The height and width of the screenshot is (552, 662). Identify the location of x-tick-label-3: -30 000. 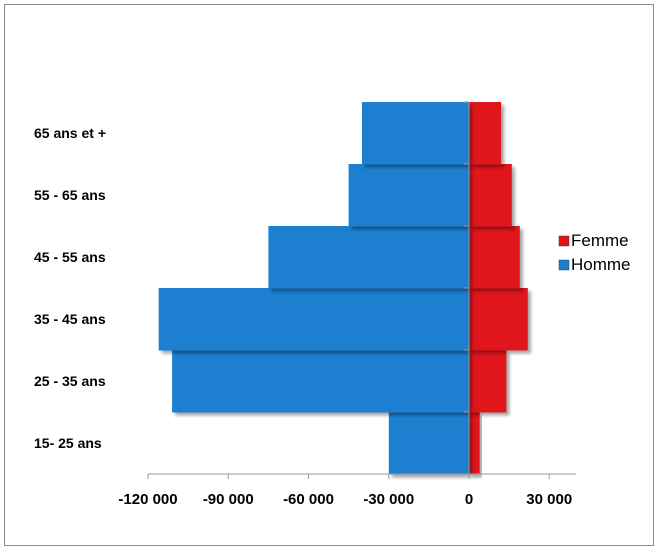
(388, 499).